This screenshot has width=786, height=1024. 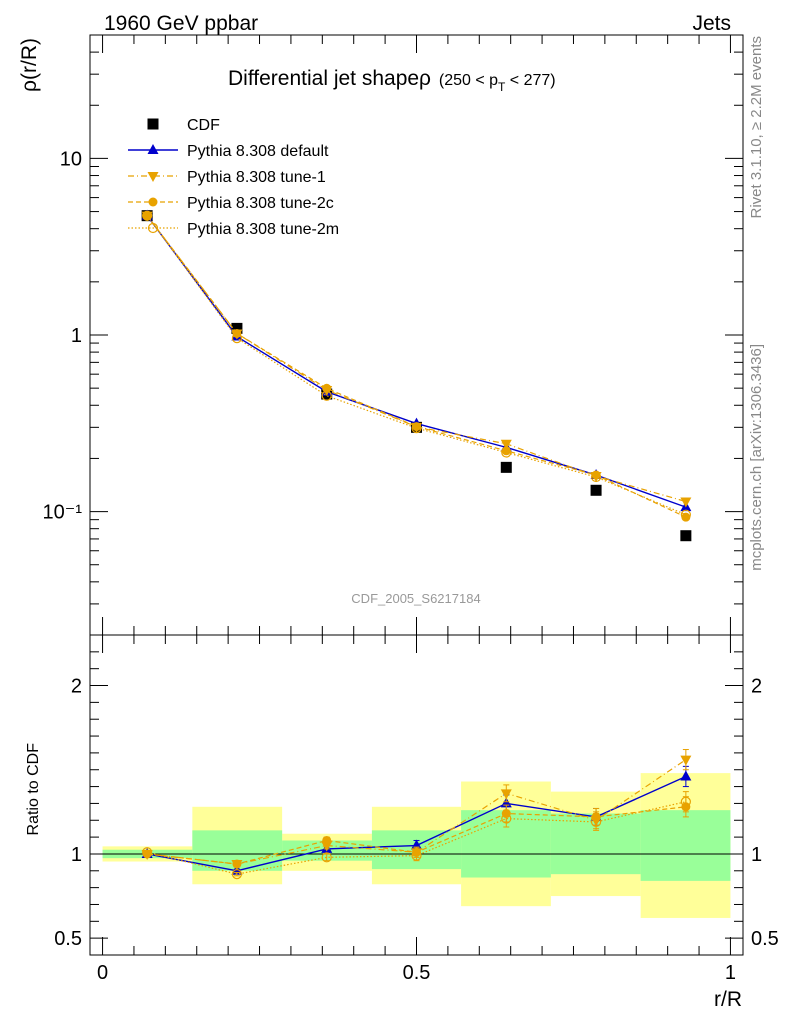 I want to click on ratio-y-tick-label: 1, so click(x=76, y=855).